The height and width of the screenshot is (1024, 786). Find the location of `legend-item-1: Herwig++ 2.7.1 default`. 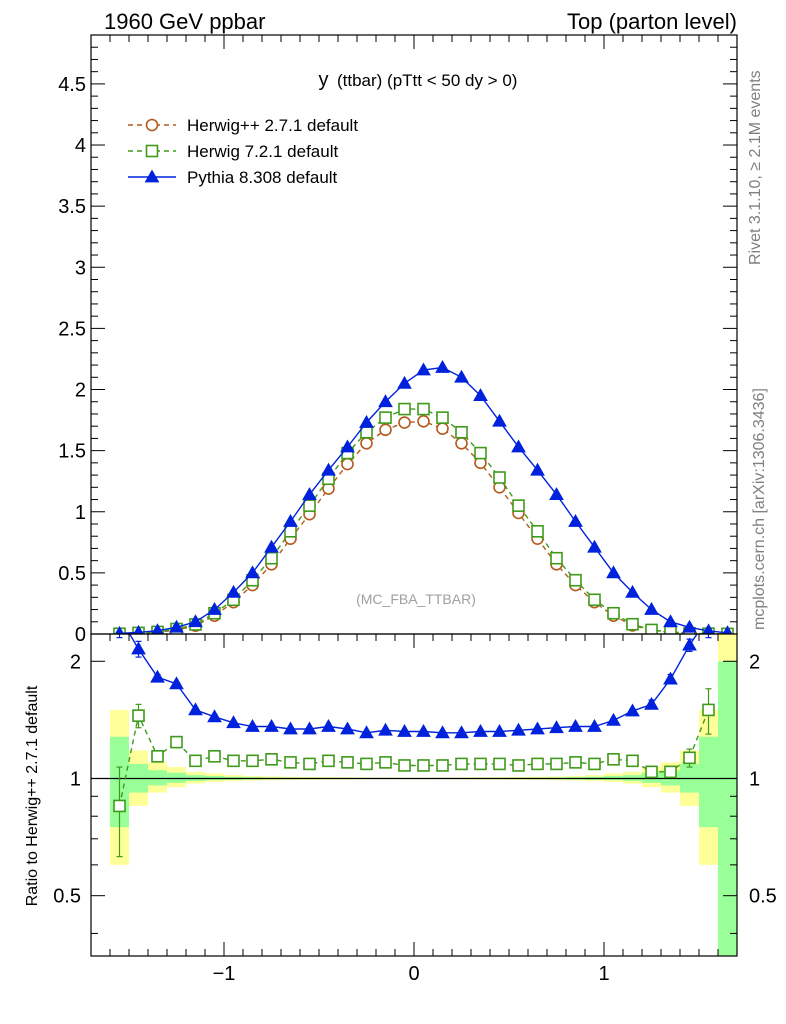

legend-item-1: Herwig++ 2.7.1 default is located at coordinates (243, 125).